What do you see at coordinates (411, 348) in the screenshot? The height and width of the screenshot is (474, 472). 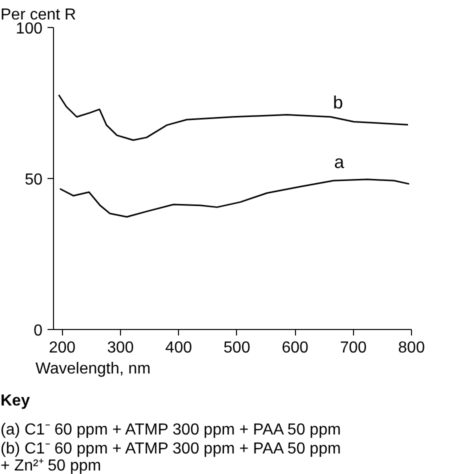 I see `x-tick-label: 800` at bounding box center [411, 348].